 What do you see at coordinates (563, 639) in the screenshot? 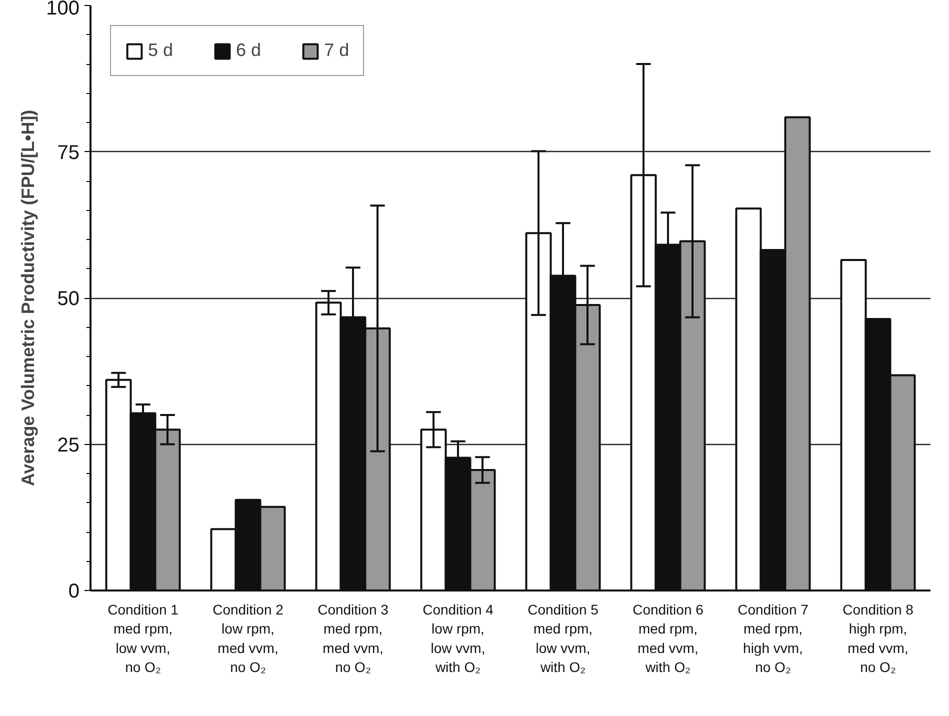
I see `x-tick-label: Condition 5 med rpm, low vvm, with O₂` at bounding box center [563, 639].